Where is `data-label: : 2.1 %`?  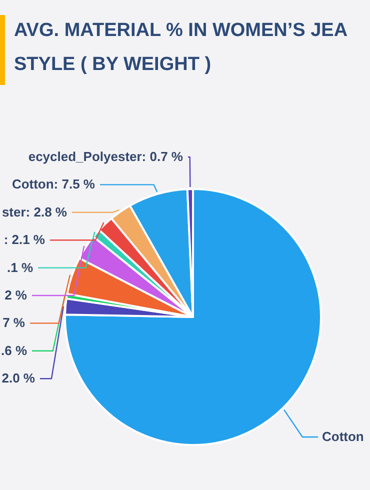
data-label: : 2.1 % is located at coordinates (25, 240).